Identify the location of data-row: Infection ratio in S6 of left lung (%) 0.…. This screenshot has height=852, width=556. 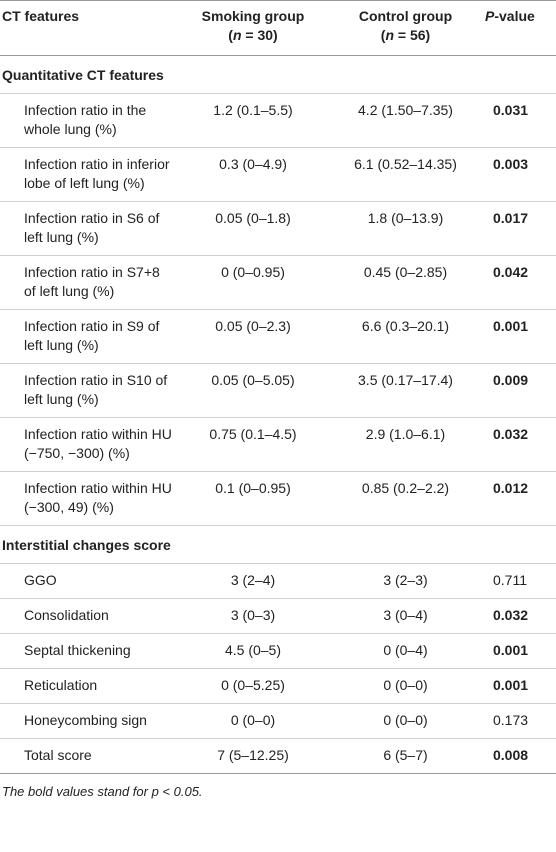
(278, 228).